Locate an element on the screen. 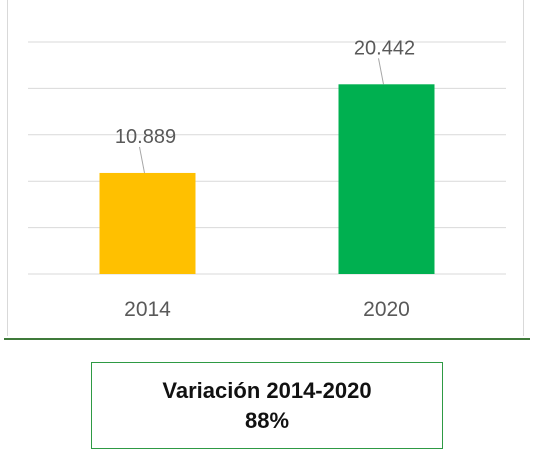 Image resolution: width=534 pixels, height=462 pixels. data-label-2014: 10.889 is located at coordinates (145, 137).